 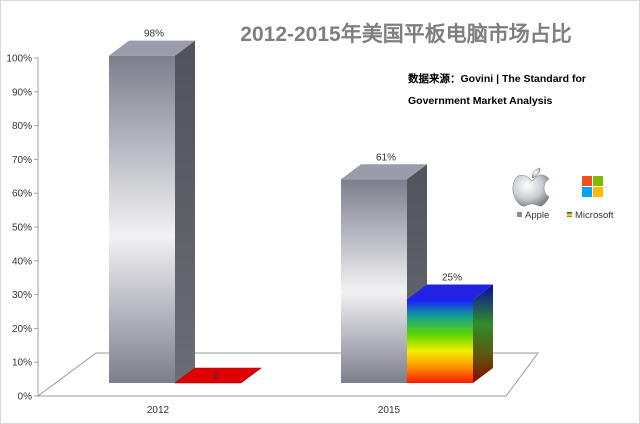 I want to click on y-tick-label: 10%, so click(x=22, y=363).